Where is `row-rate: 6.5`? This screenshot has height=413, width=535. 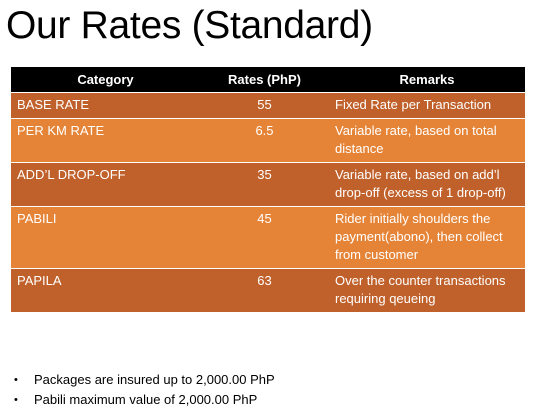 row-rate: 6.5 is located at coordinates (264, 140).